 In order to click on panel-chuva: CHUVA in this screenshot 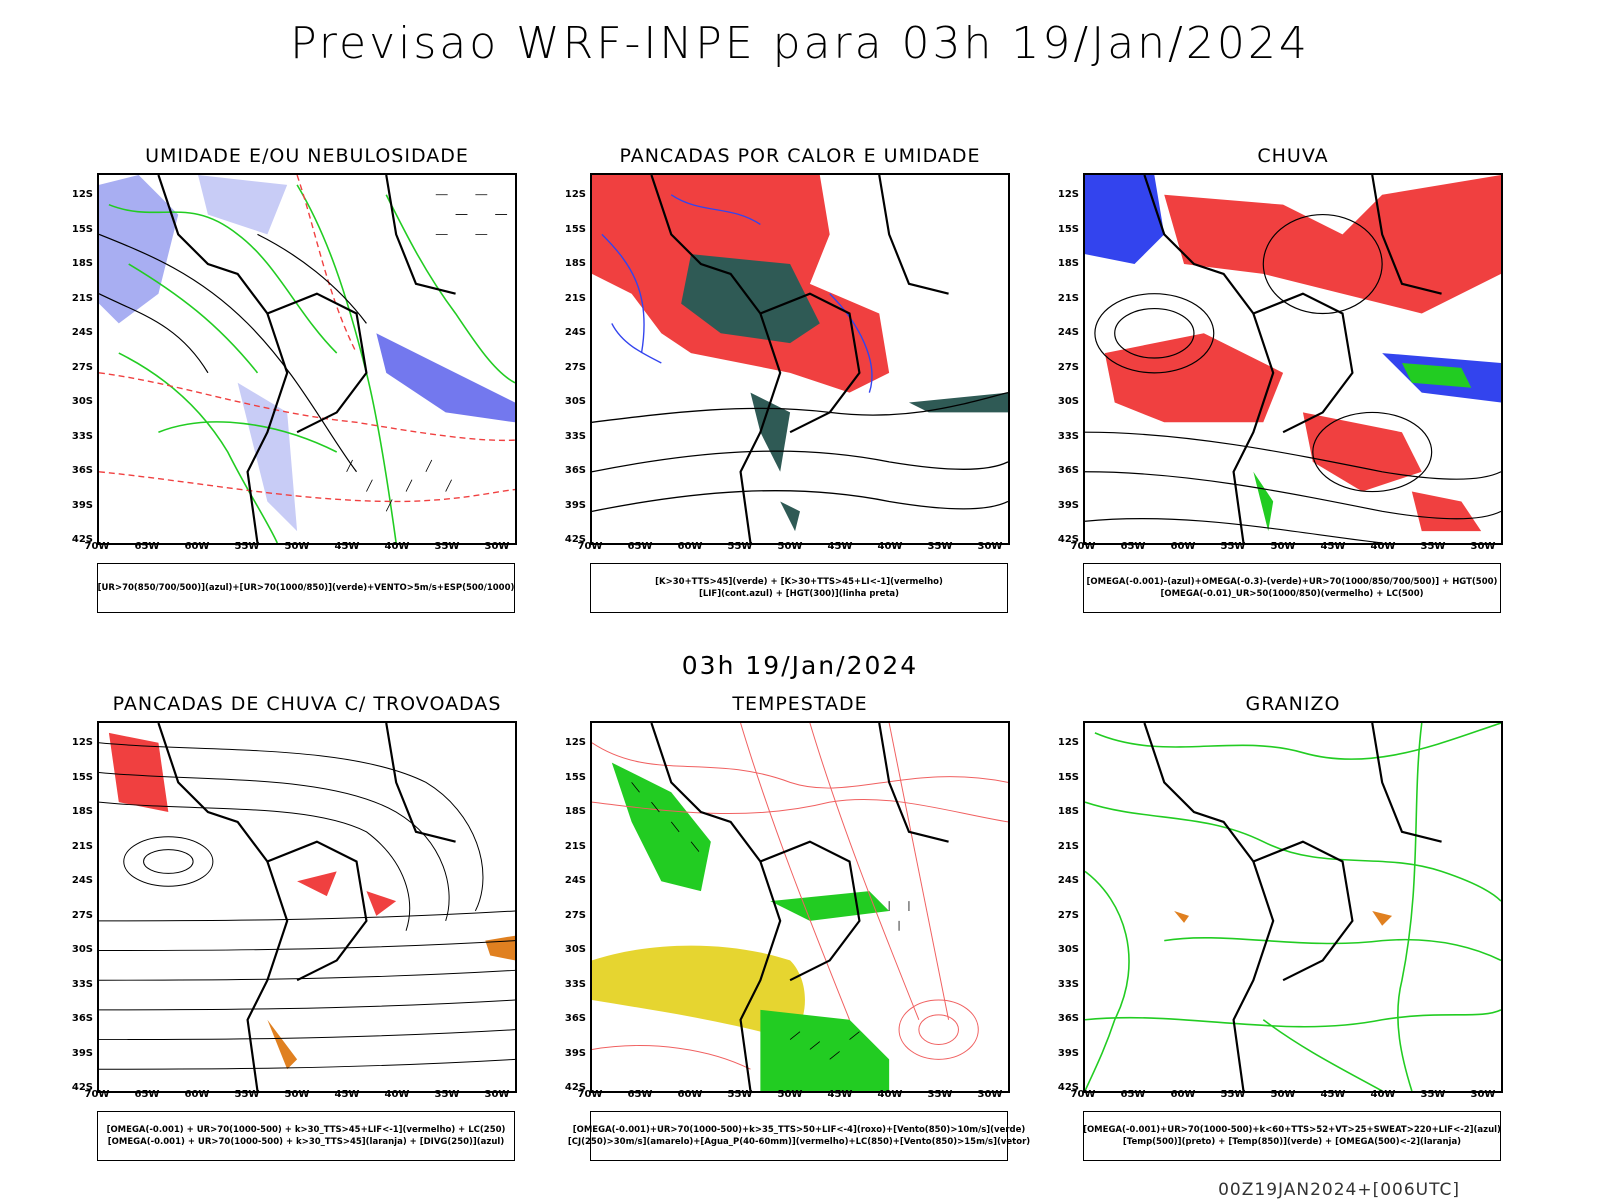, I will do `click(1280, 380)`.